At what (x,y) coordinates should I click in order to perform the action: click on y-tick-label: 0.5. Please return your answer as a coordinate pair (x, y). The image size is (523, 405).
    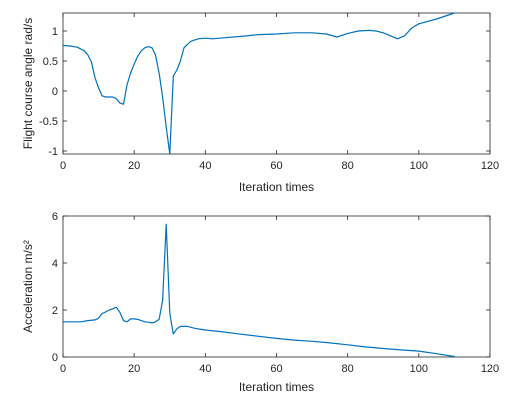
    Looking at the image, I should click on (50, 62).